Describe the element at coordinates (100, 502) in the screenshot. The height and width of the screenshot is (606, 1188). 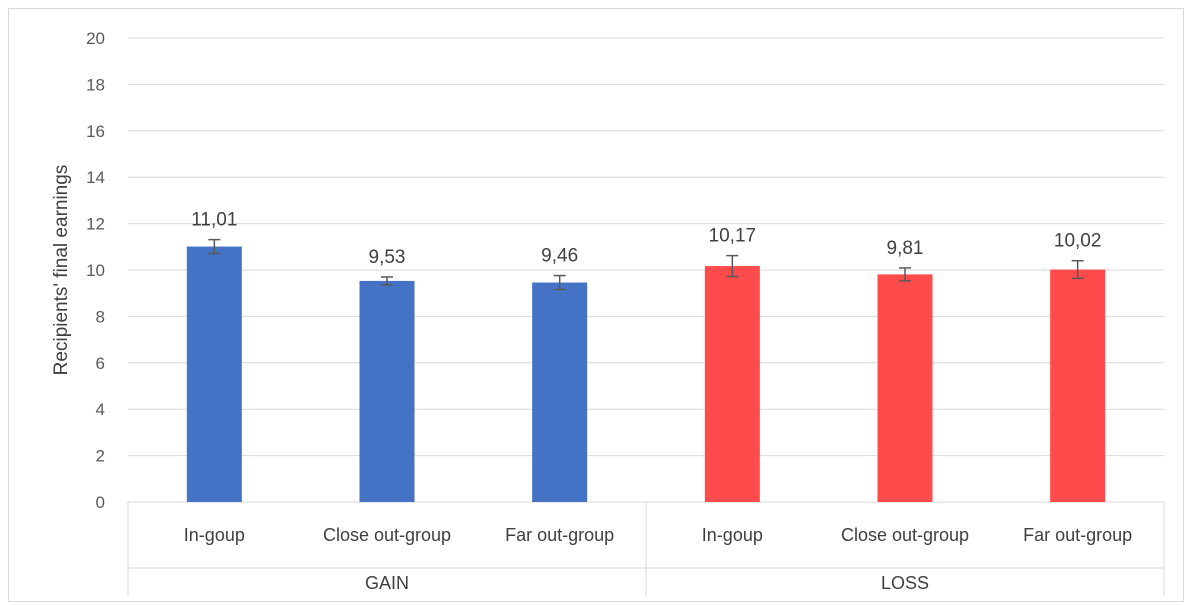
I see `y-tick-label: 0` at that location.